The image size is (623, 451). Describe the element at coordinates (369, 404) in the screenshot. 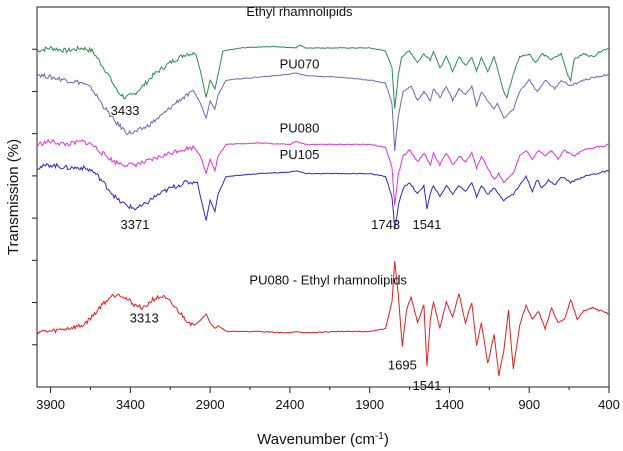

I see `x-tick-label: 1900` at that location.